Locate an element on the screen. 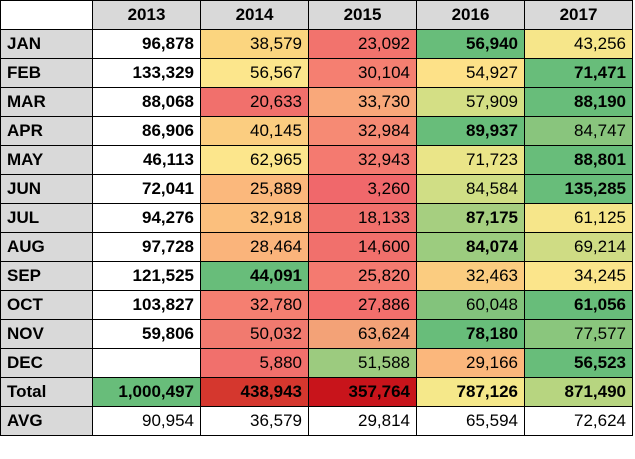 This screenshot has width=635, height=459. value-cell: 97,728 is located at coordinates (146, 247).